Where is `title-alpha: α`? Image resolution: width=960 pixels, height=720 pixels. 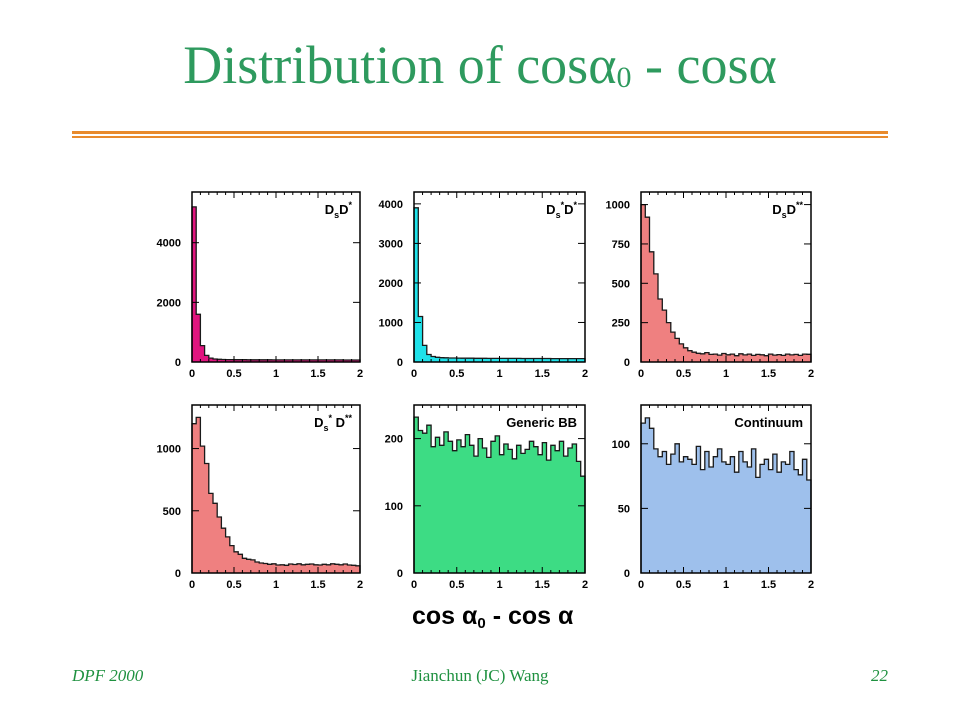 title-alpha: α is located at coordinates (762, 65).